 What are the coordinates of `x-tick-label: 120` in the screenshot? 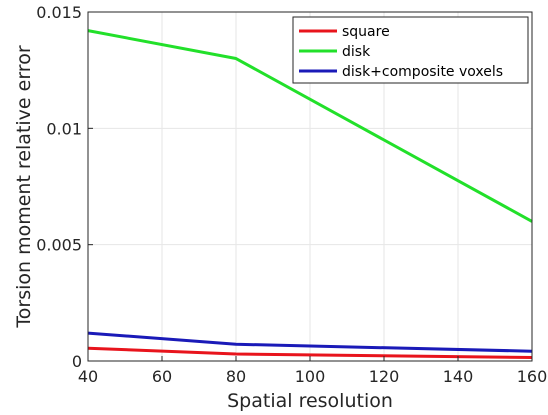 It's located at (384, 376).